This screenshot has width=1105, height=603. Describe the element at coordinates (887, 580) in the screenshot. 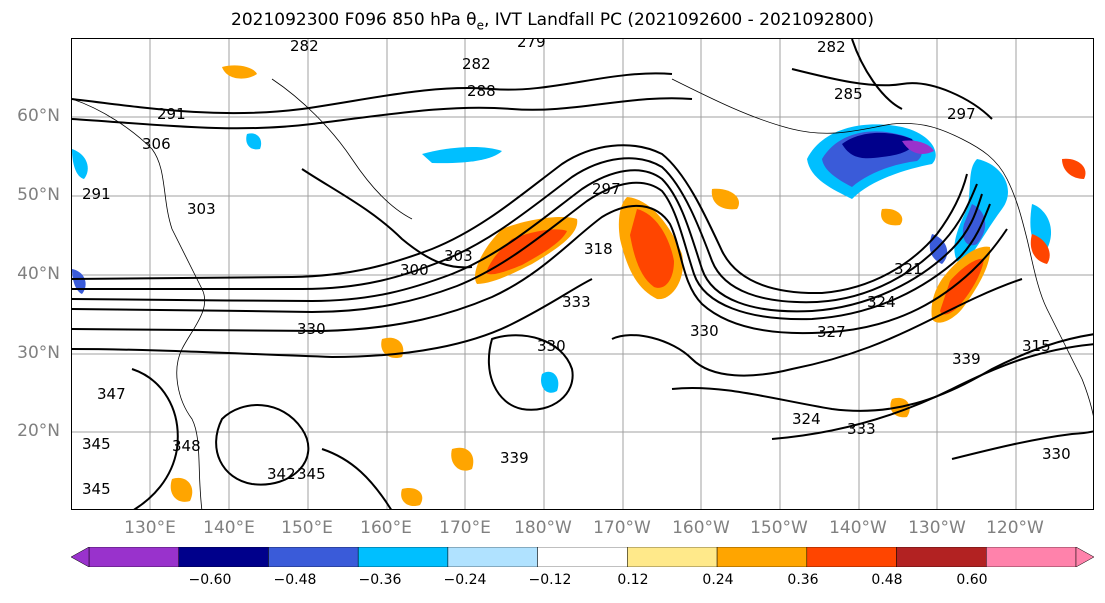

I see `colorbar-tick: 0.48` at that location.